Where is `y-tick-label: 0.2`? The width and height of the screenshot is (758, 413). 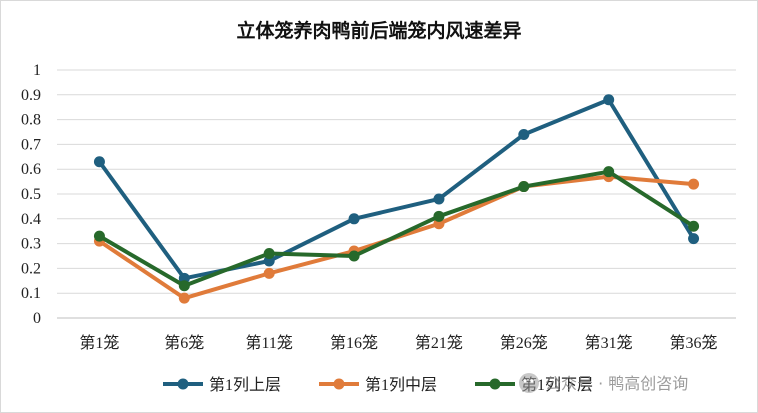 y-tick-label: 0.2 is located at coordinates (31, 268).